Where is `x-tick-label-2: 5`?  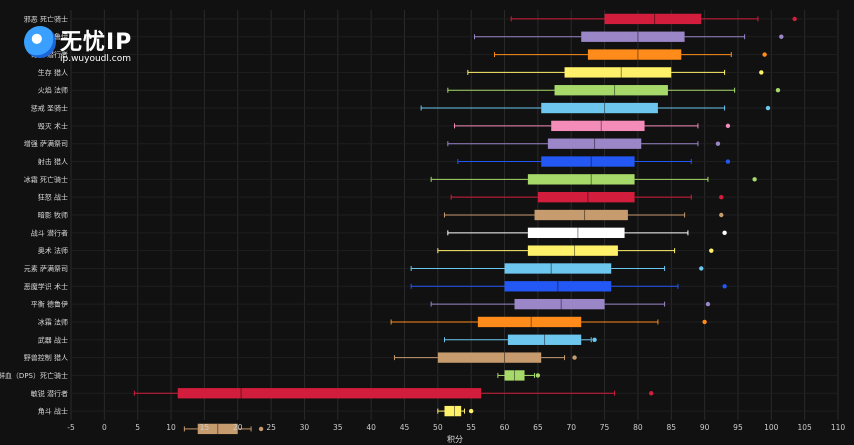 x-tick-label-2: 5 is located at coordinates (137, 427).